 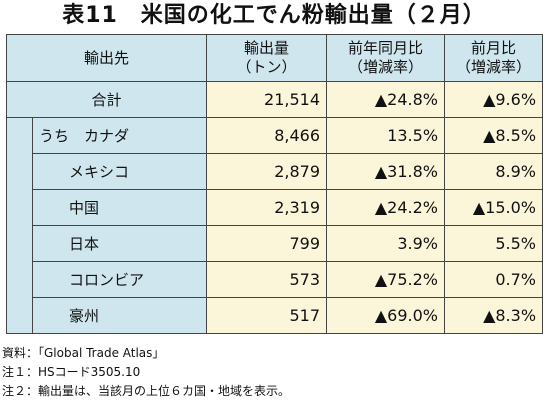 I want to click on row-yoy: 13.5%, so click(x=386, y=135).